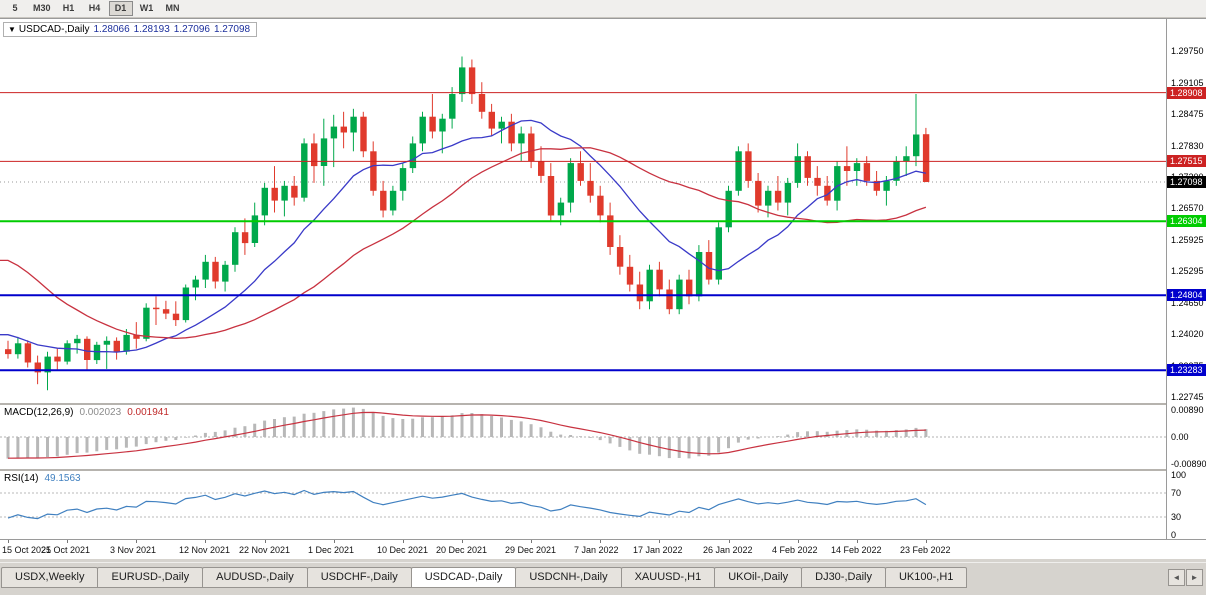 The image size is (1206, 595). I want to click on rsi-line, so click(467, 504).